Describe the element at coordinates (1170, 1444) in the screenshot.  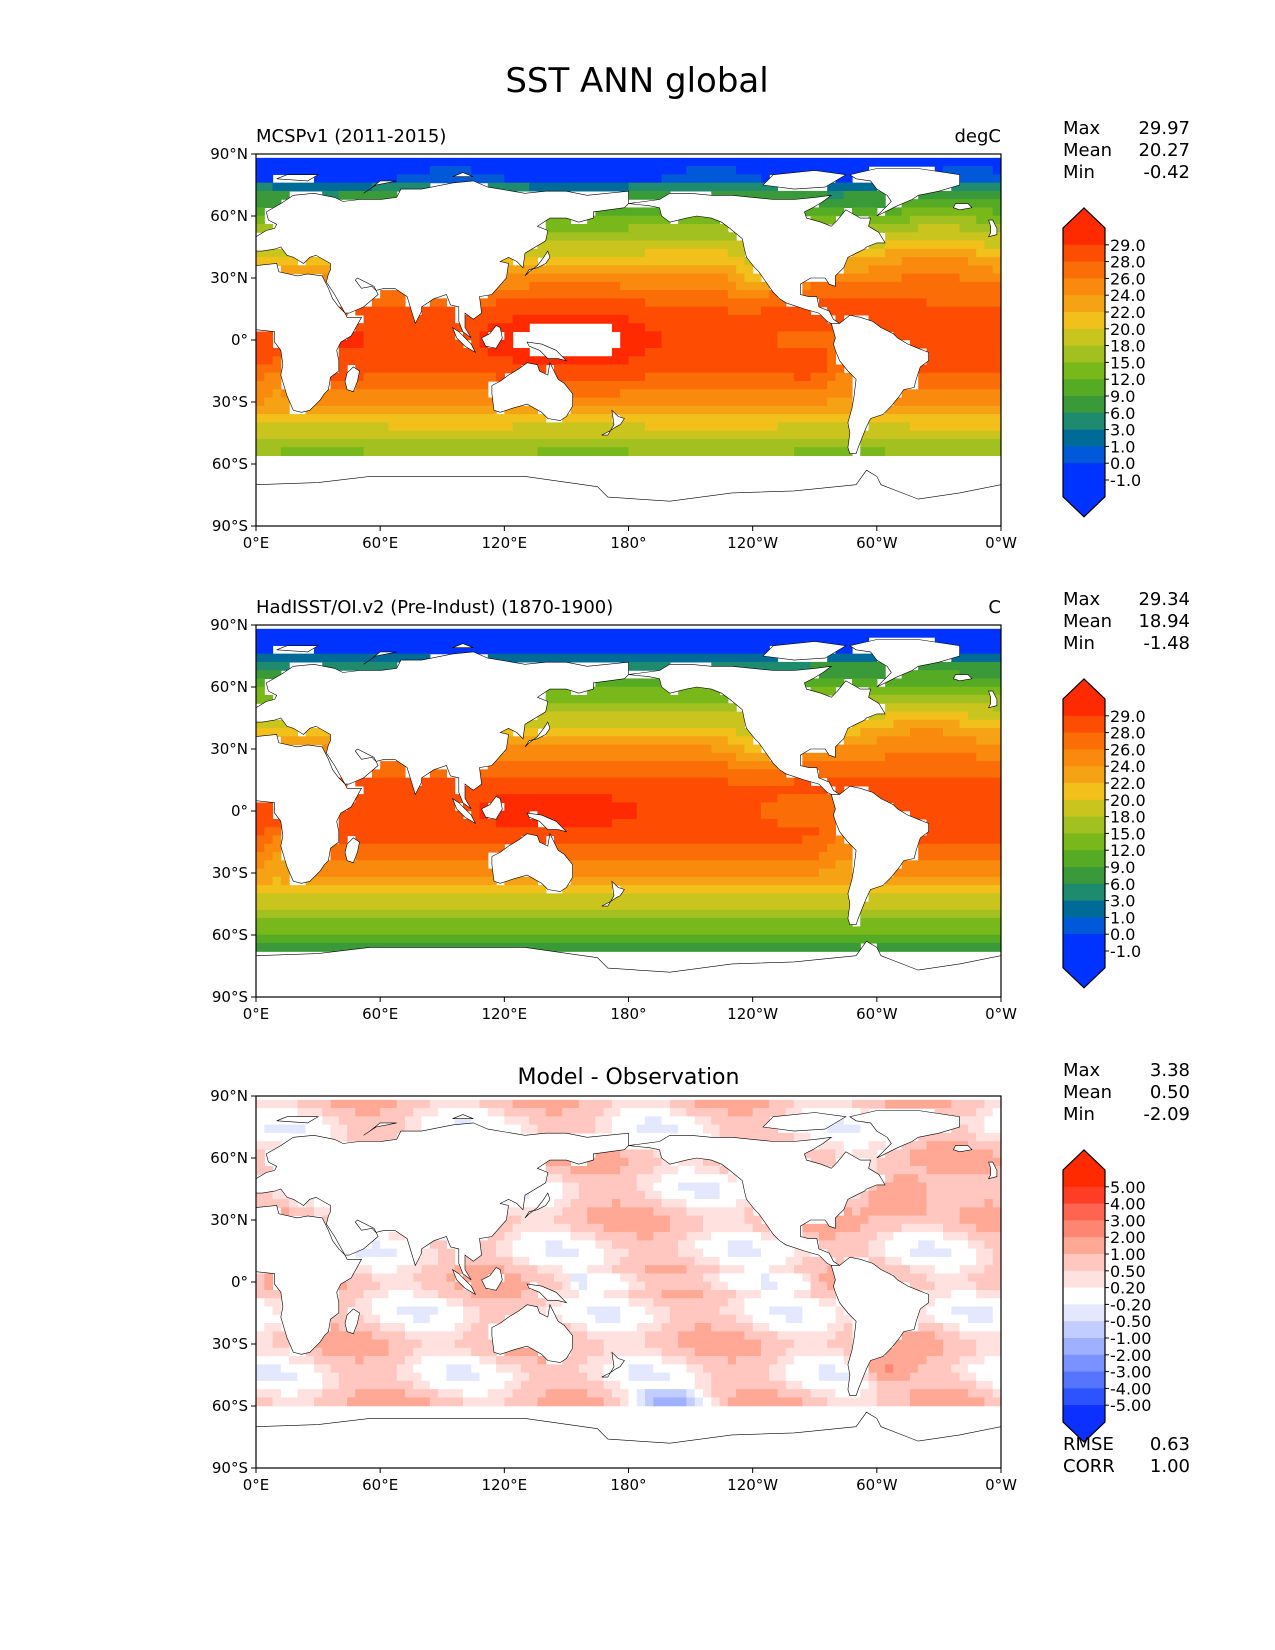
I see `stat-value: 0.63` at that location.